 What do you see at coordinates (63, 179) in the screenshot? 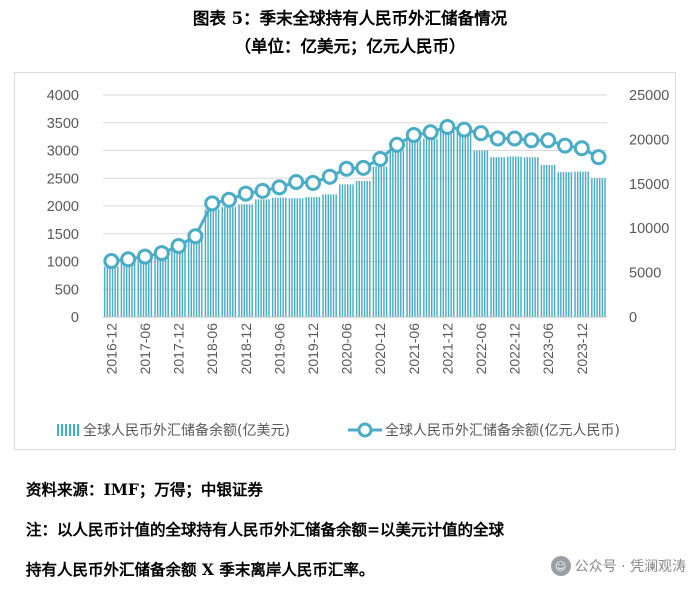
I see `left-axis-tick-label: 2500` at bounding box center [63, 179].